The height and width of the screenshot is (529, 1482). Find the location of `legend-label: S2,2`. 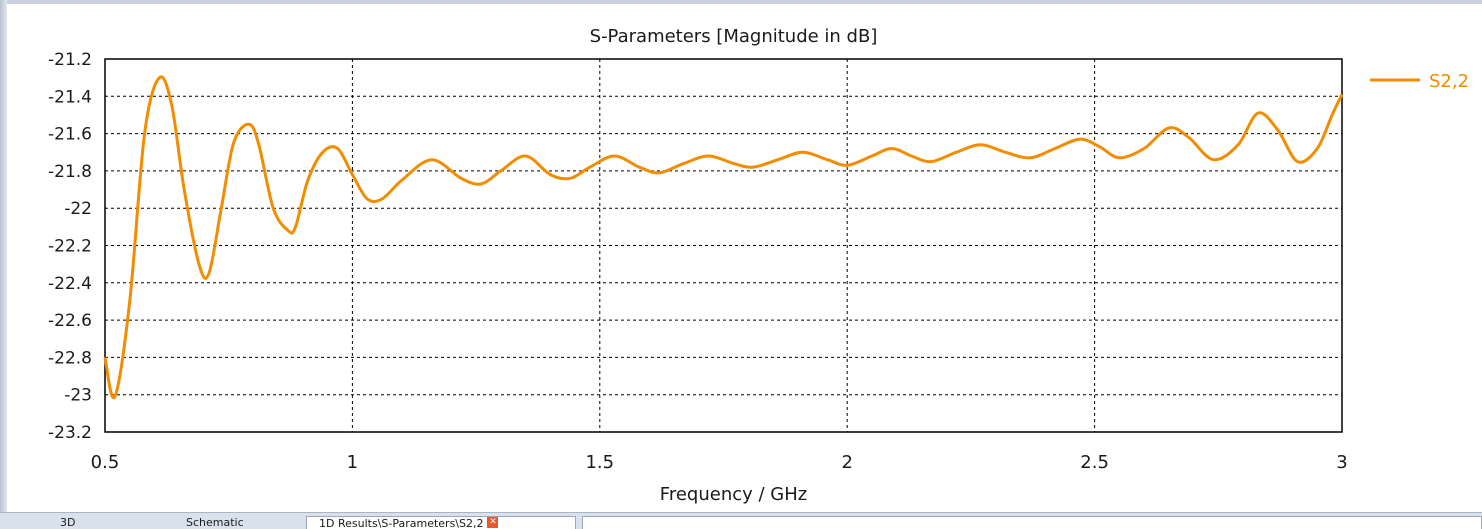

legend-label: S2,2 is located at coordinates (1449, 81).